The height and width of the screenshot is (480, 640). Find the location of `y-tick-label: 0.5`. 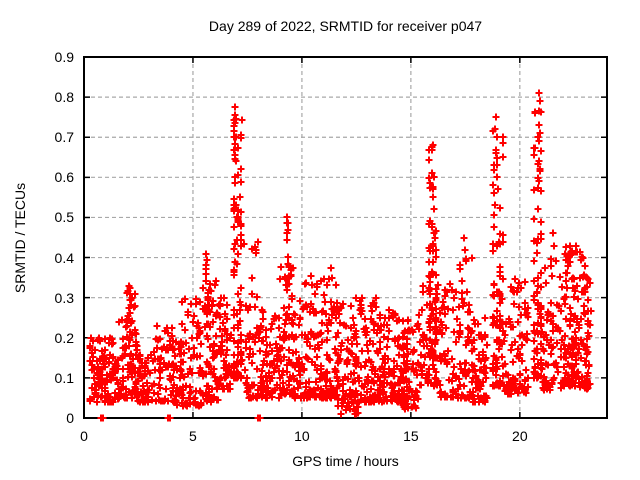

y-tick-label: 0.5 is located at coordinates (64, 217).